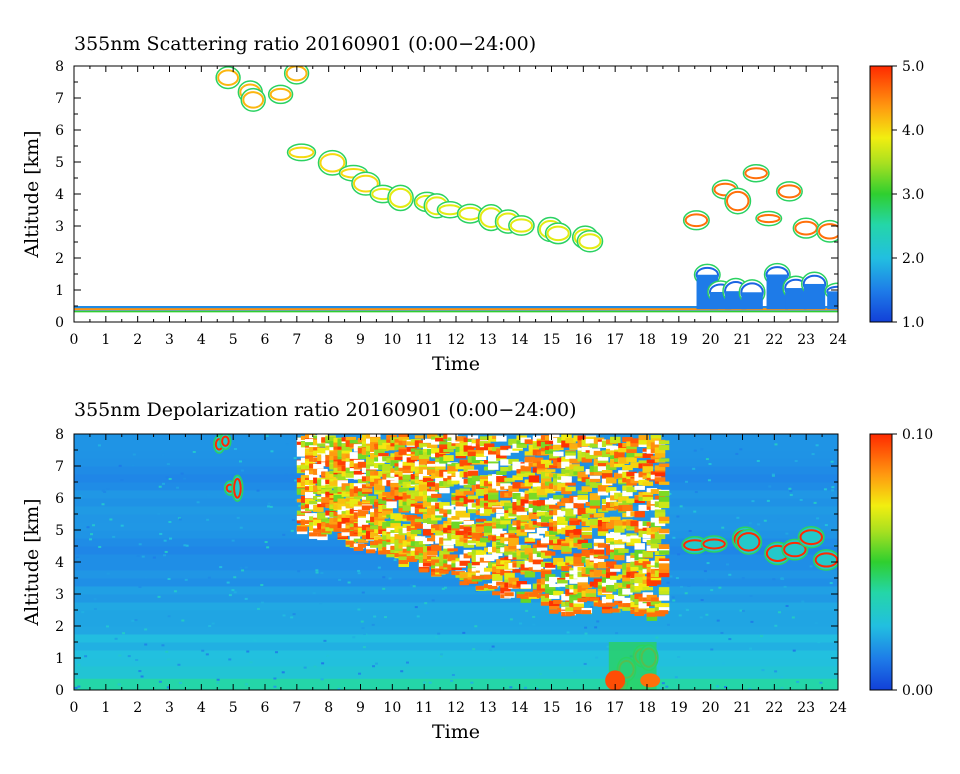  What do you see at coordinates (777, 292) in the screenshot?
I see `aerosol-plume` at bounding box center [777, 292].